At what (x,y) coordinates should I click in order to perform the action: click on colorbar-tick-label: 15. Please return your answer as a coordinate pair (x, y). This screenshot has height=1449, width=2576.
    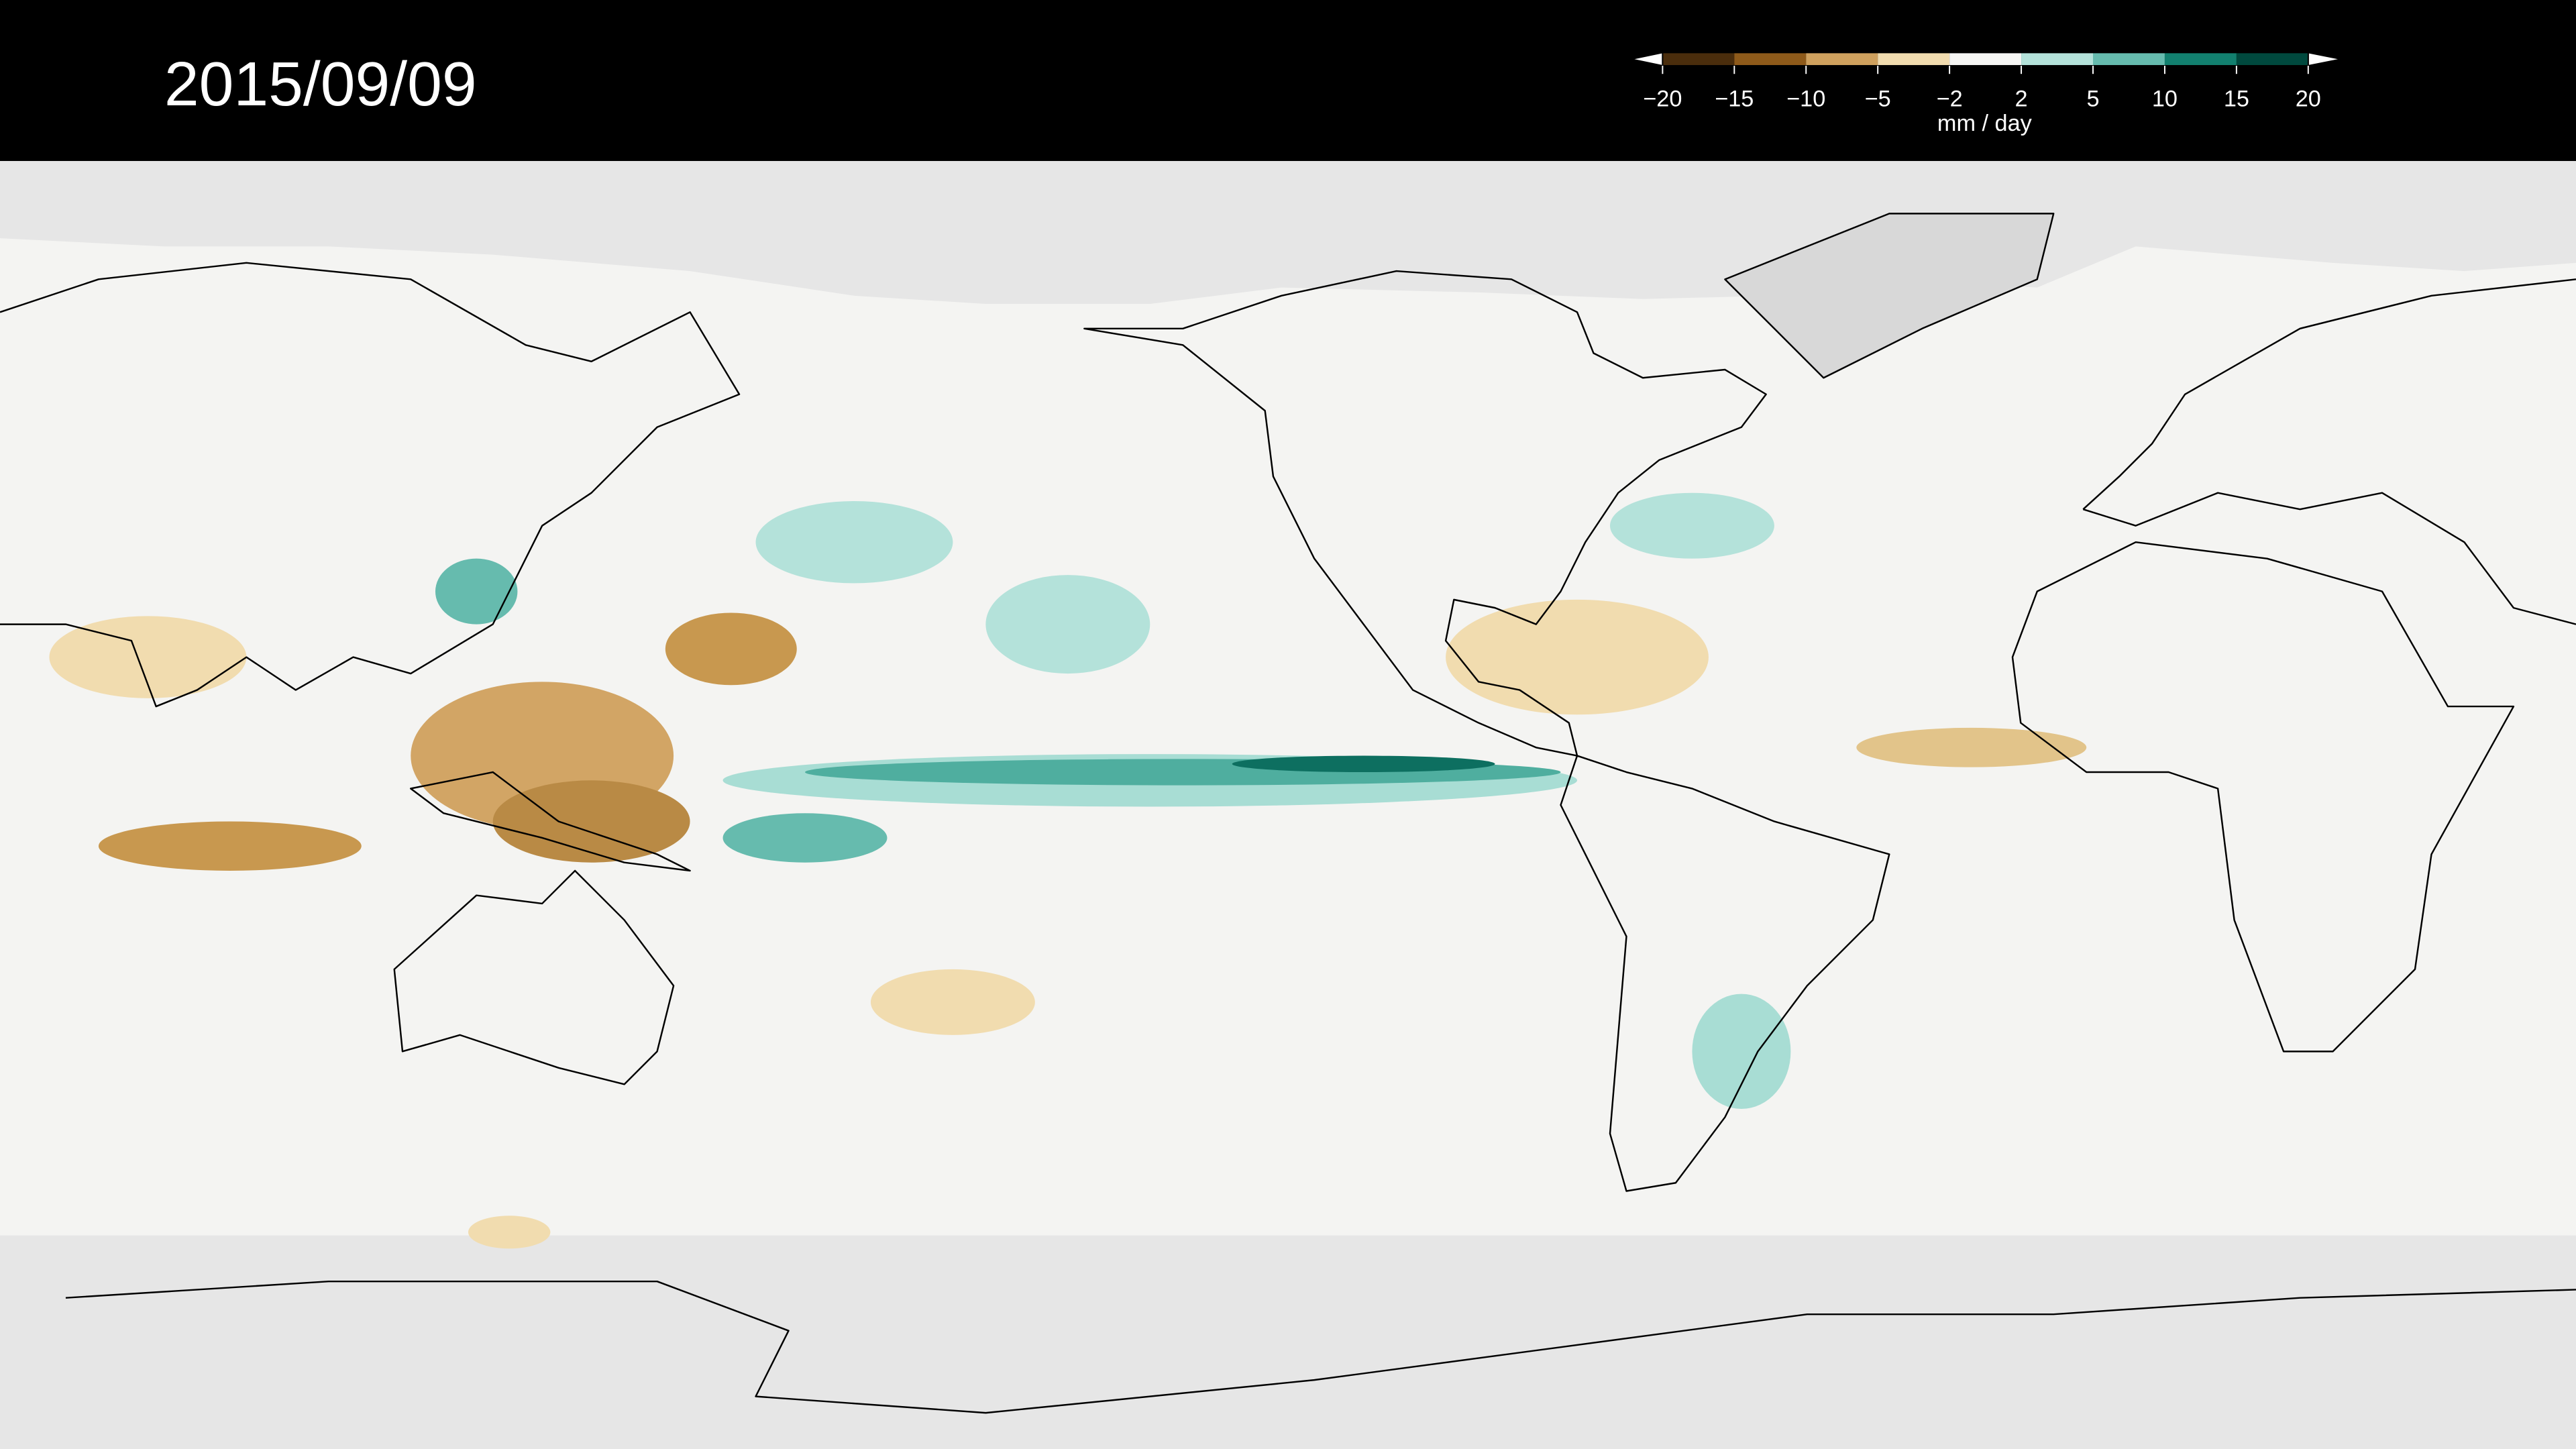
    Looking at the image, I should click on (2236, 98).